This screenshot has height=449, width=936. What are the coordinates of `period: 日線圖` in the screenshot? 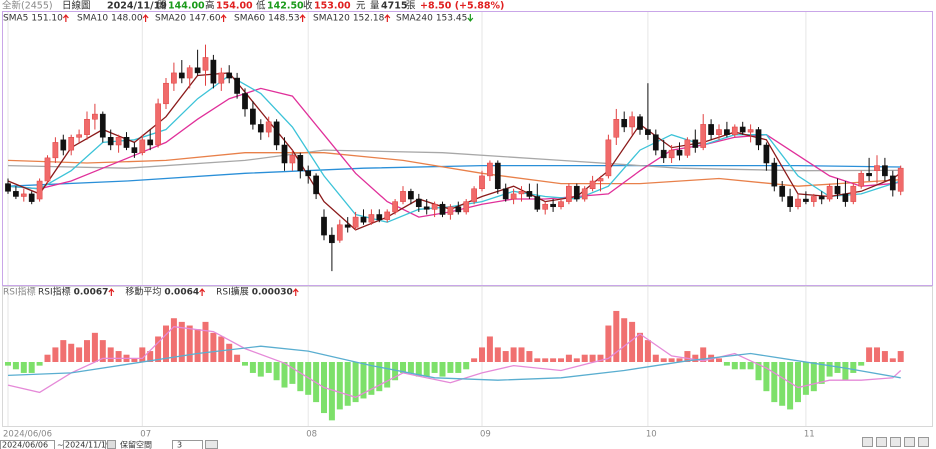 It's located at (76, 6).